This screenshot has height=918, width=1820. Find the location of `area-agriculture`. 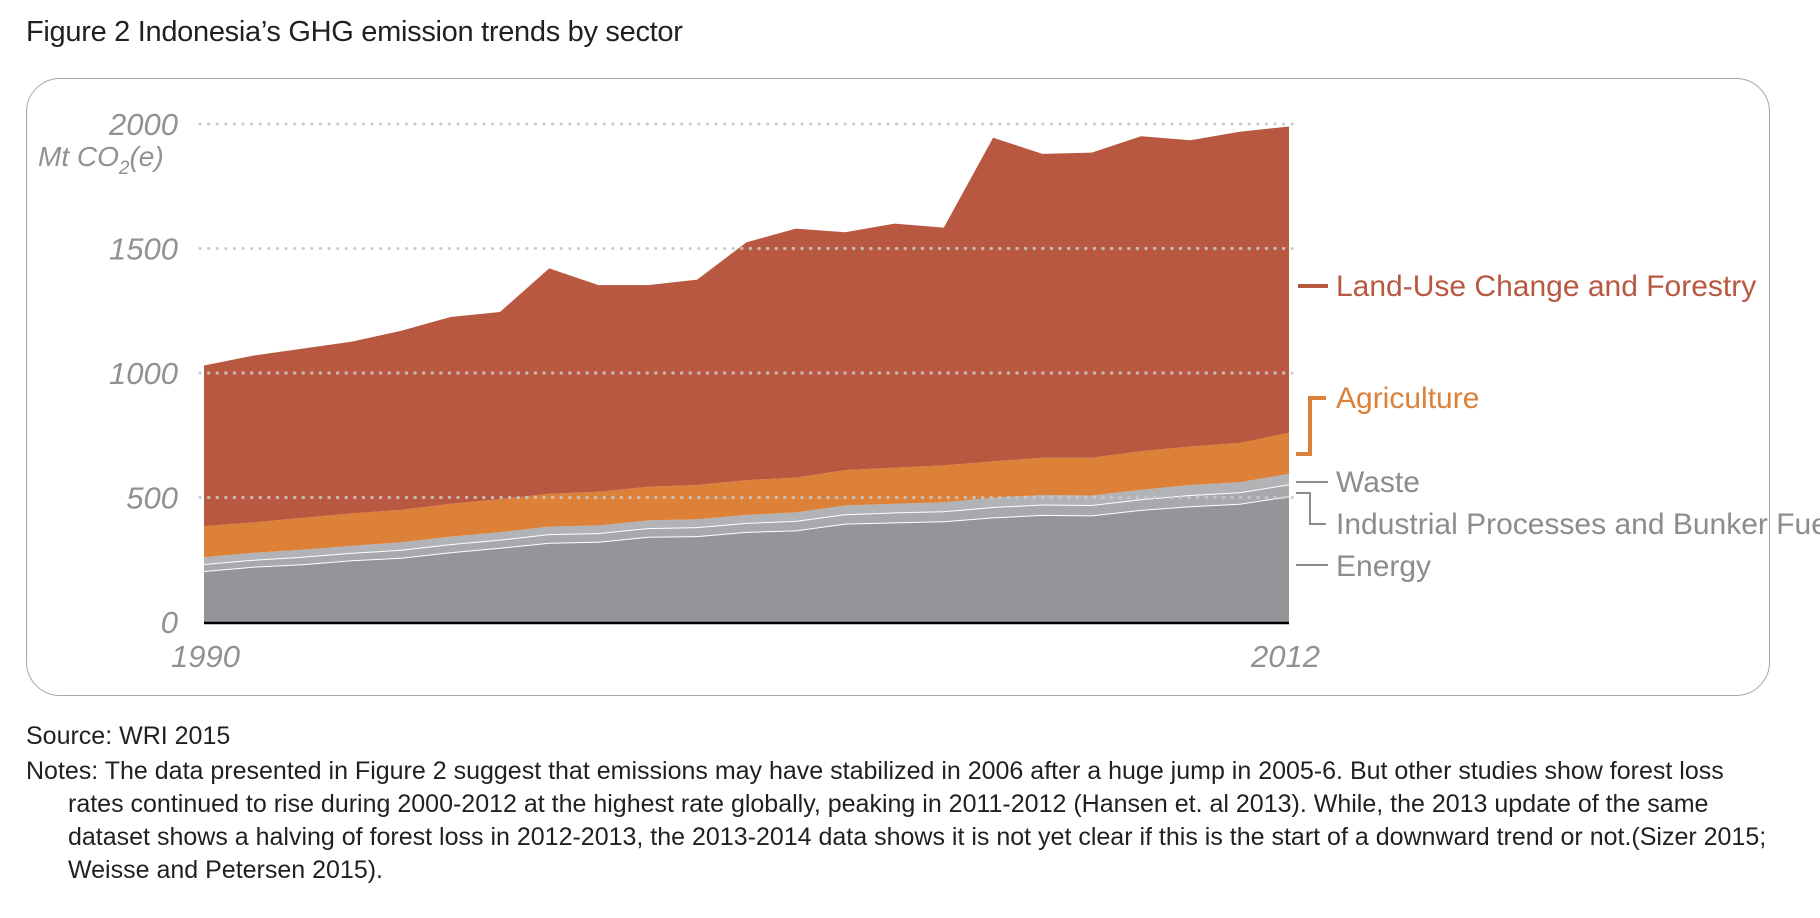

area-agriculture is located at coordinates (746, 495).